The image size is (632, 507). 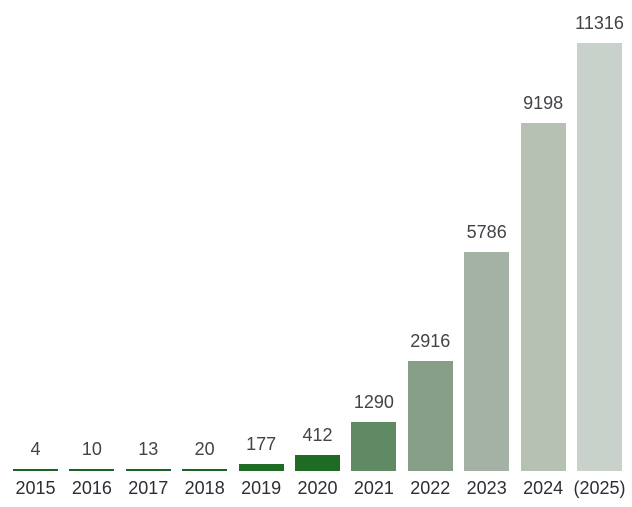 What do you see at coordinates (148, 449) in the screenshot?
I see `bar-value-label-2017: 13` at bounding box center [148, 449].